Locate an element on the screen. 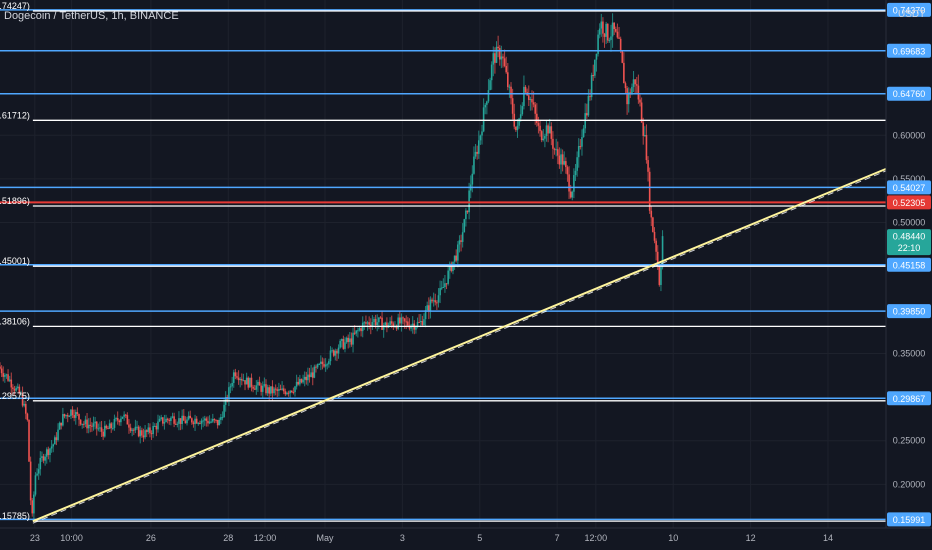 The image size is (932, 550). x-tick-label: 23 is located at coordinates (35, 538).